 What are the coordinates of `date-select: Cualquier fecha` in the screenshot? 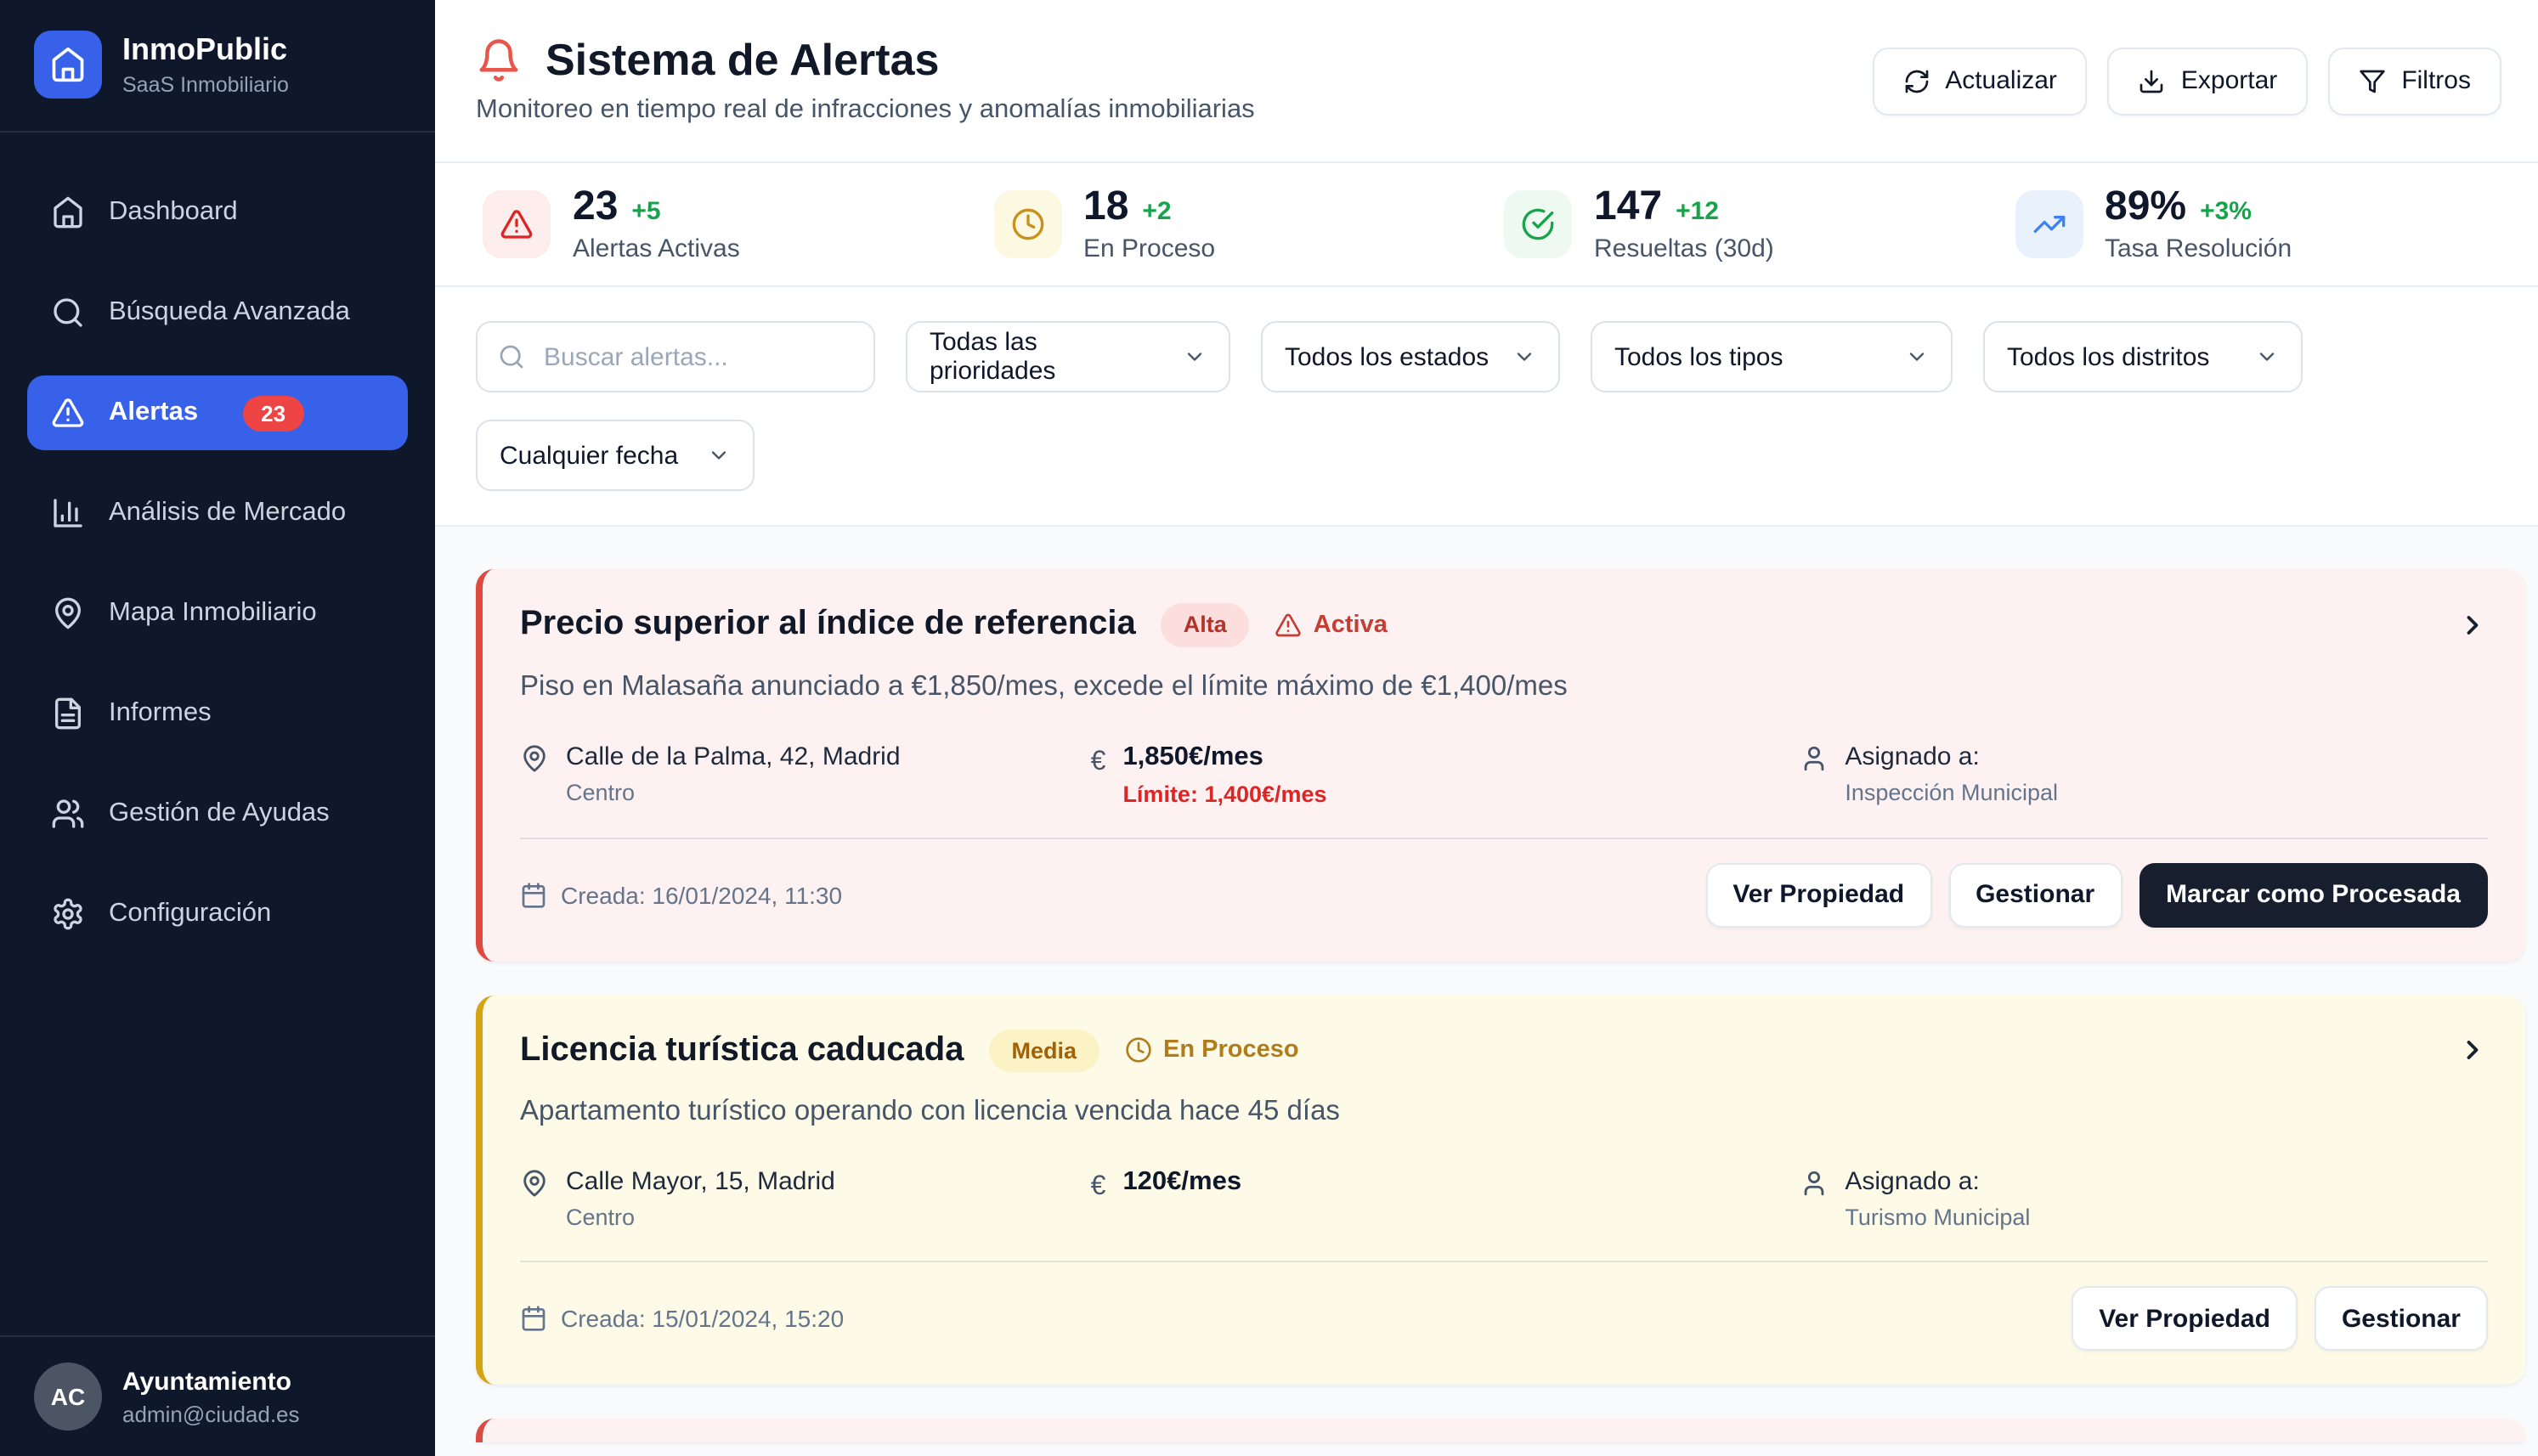 It's located at (615, 455).